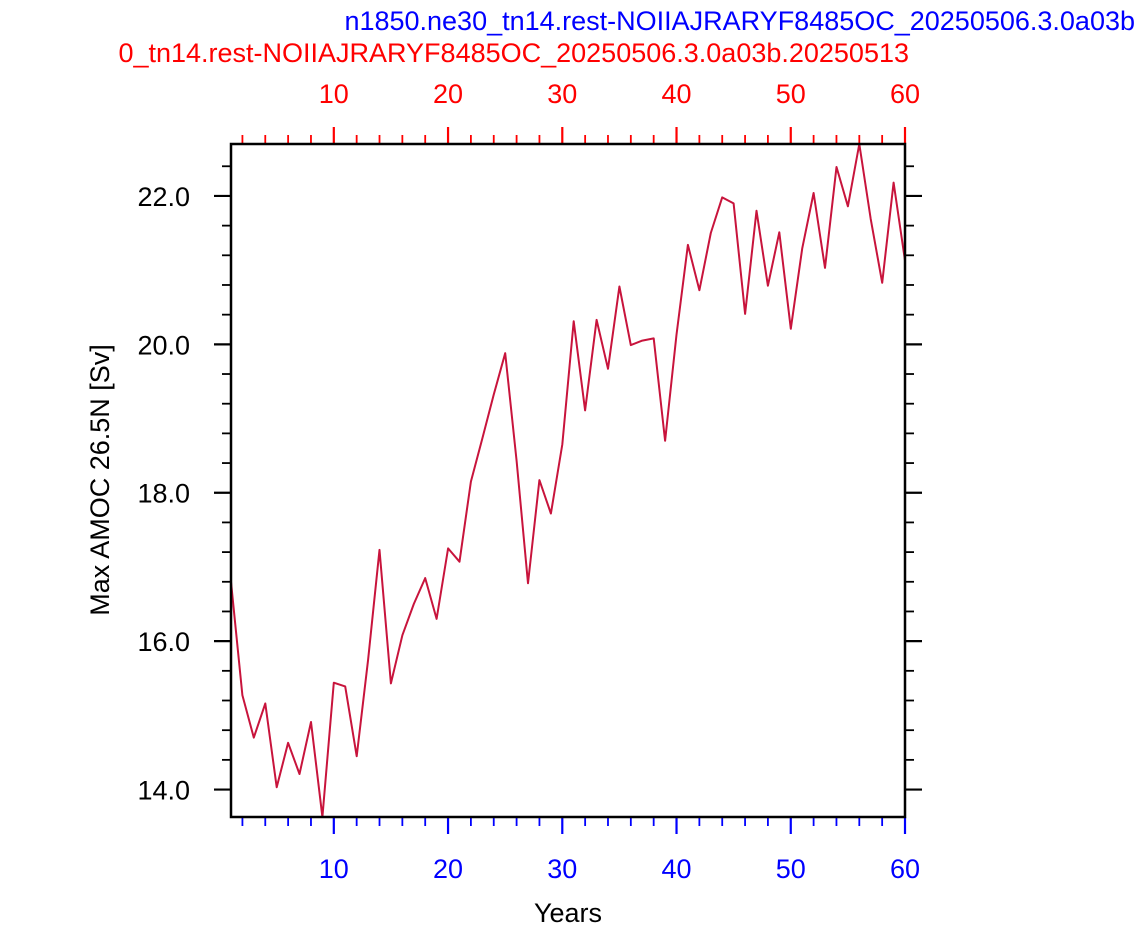  Describe the element at coordinates (163, 642) in the screenshot. I see `y-tick-label: 16.0` at that location.